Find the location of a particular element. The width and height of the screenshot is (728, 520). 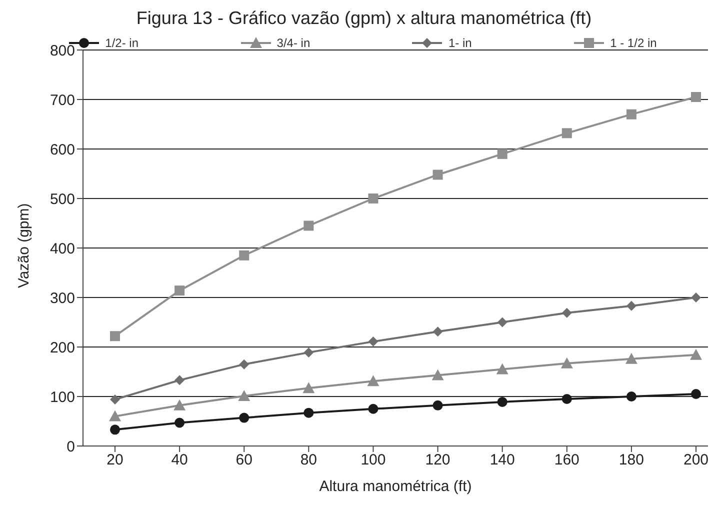

x-tick-label: 160 is located at coordinates (567, 460).